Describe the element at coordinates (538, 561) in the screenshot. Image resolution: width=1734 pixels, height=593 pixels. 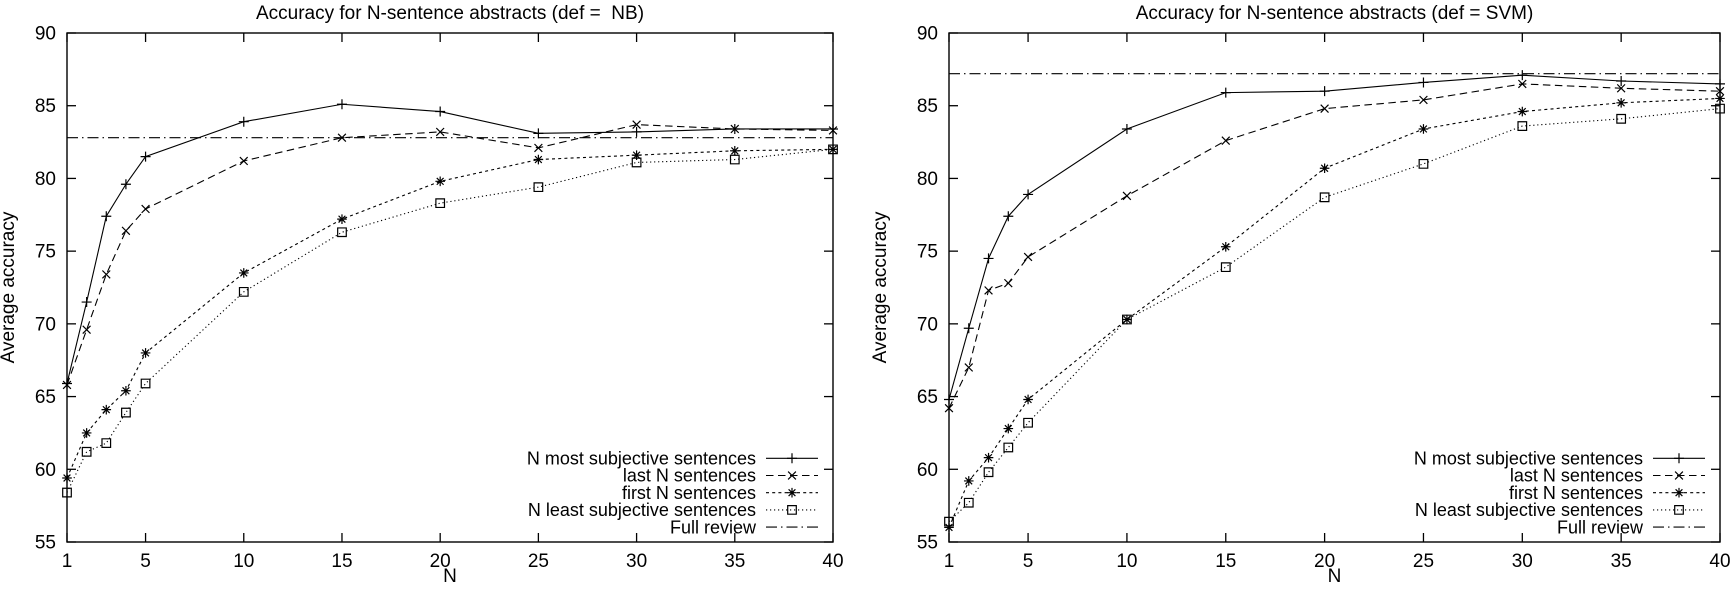
I see `x-tick-label: 25` at that location.